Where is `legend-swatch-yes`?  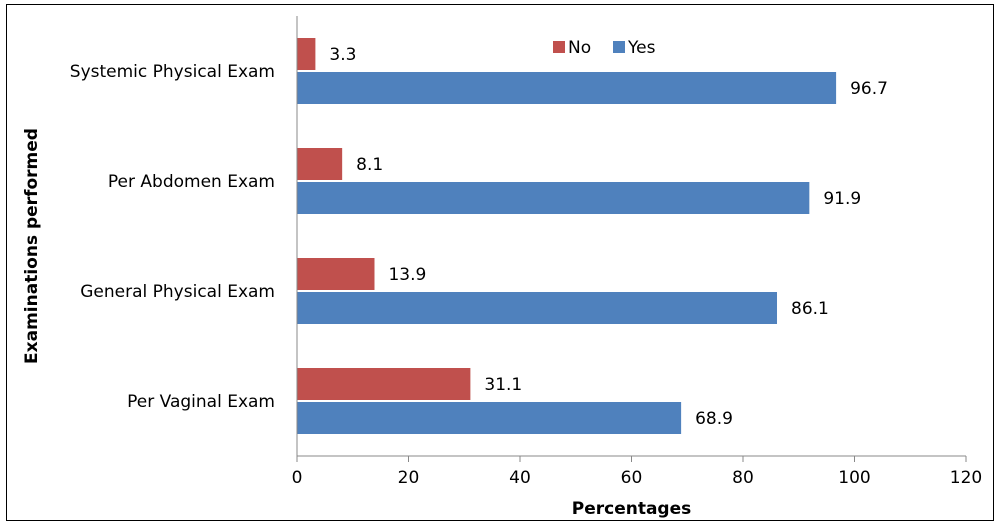
legend-swatch-yes is located at coordinates (619, 47).